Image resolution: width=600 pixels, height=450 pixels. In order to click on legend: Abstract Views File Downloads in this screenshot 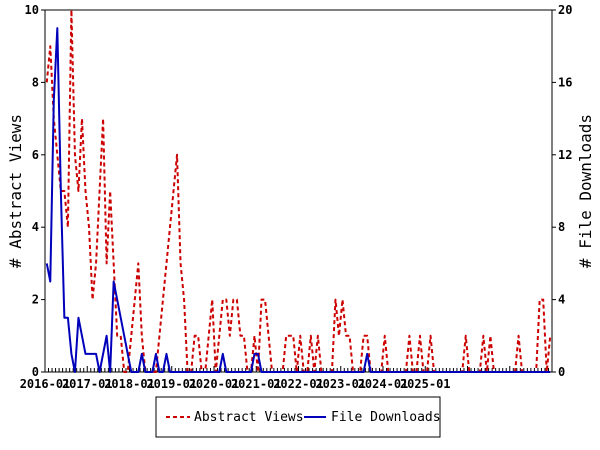, I will do `click(298, 417)`.